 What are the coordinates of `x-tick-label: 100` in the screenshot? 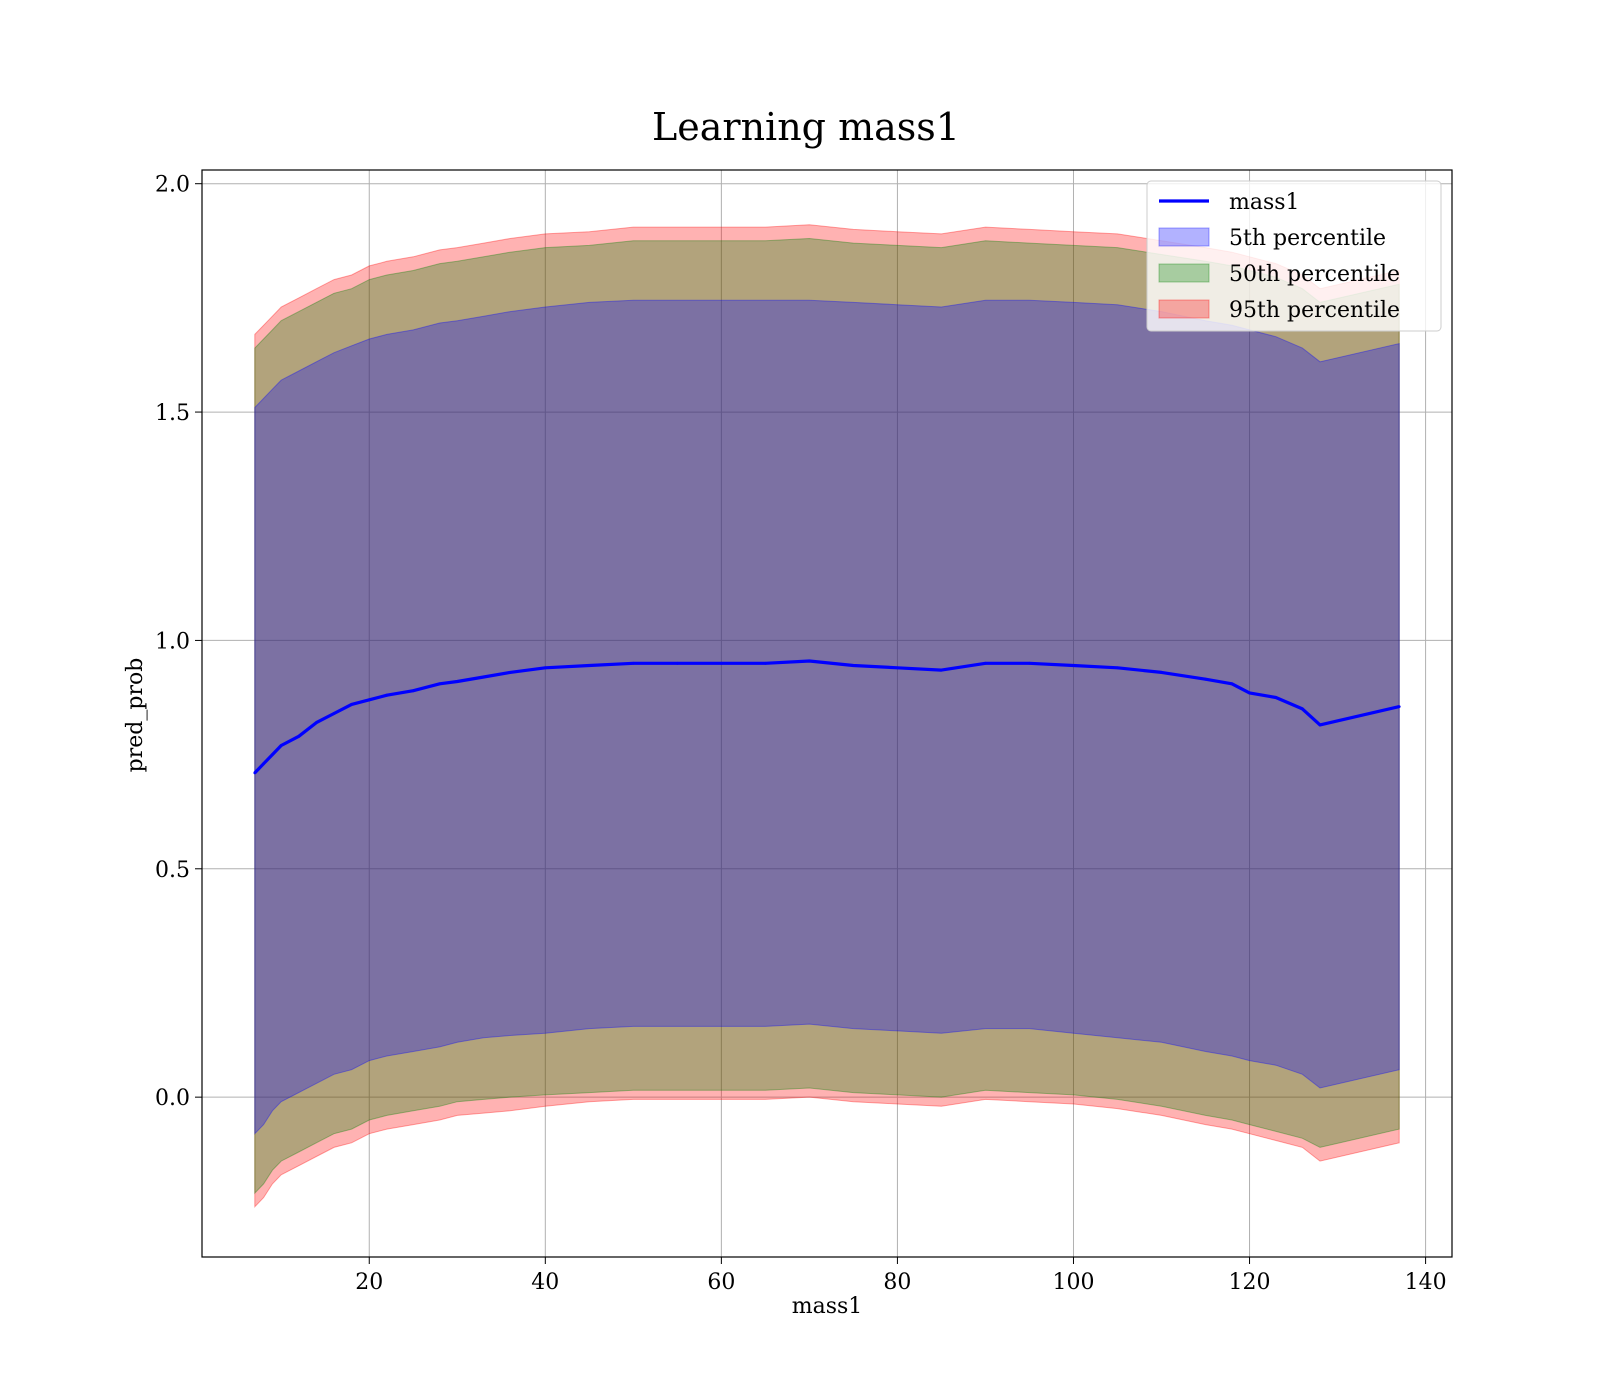 It's located at (1073, 1282).